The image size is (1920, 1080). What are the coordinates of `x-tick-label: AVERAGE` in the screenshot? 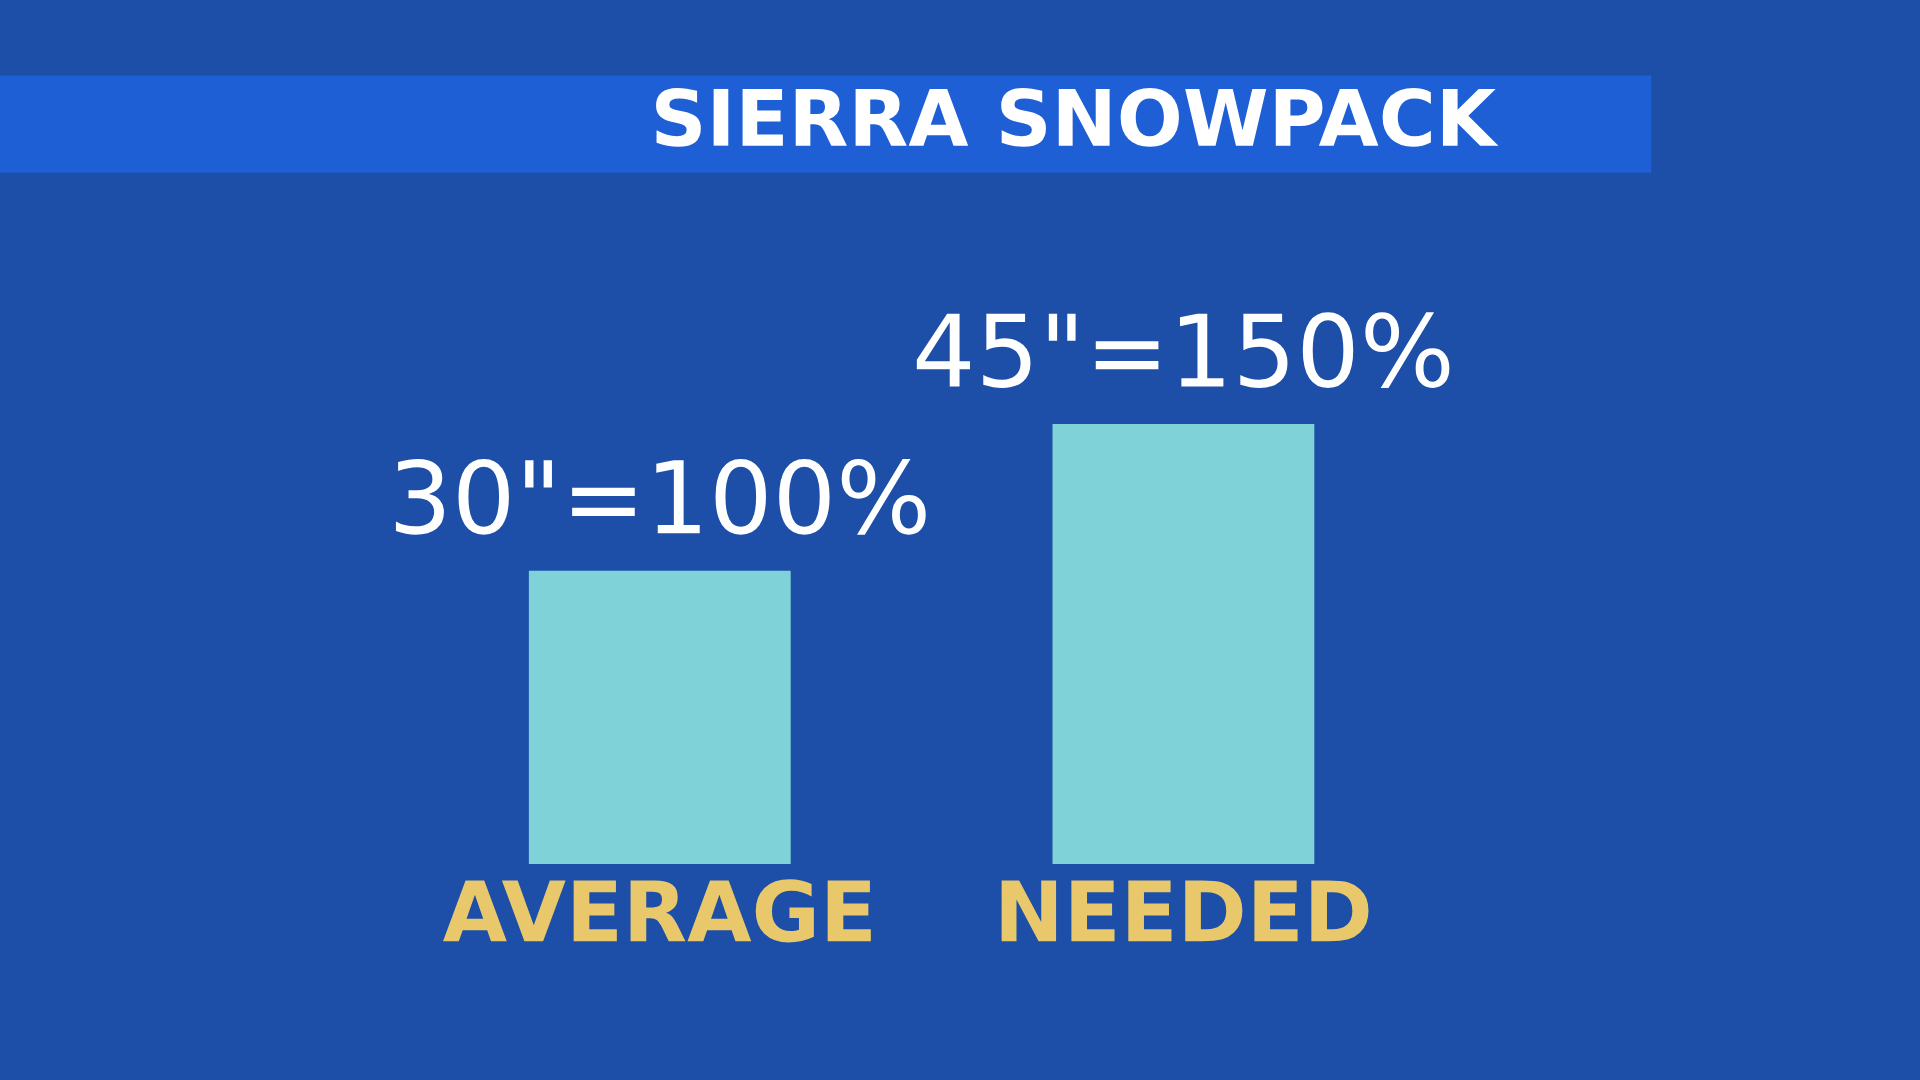 It's located at (657, 911).